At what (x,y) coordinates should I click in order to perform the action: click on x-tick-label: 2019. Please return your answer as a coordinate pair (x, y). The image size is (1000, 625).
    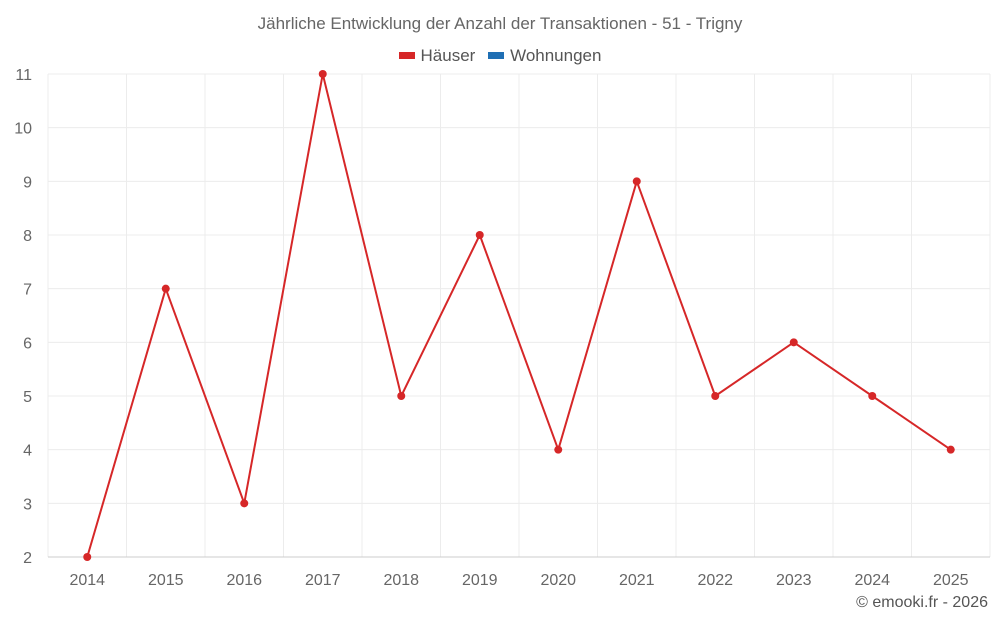
    Looking at the image, I should click on (480, 580).